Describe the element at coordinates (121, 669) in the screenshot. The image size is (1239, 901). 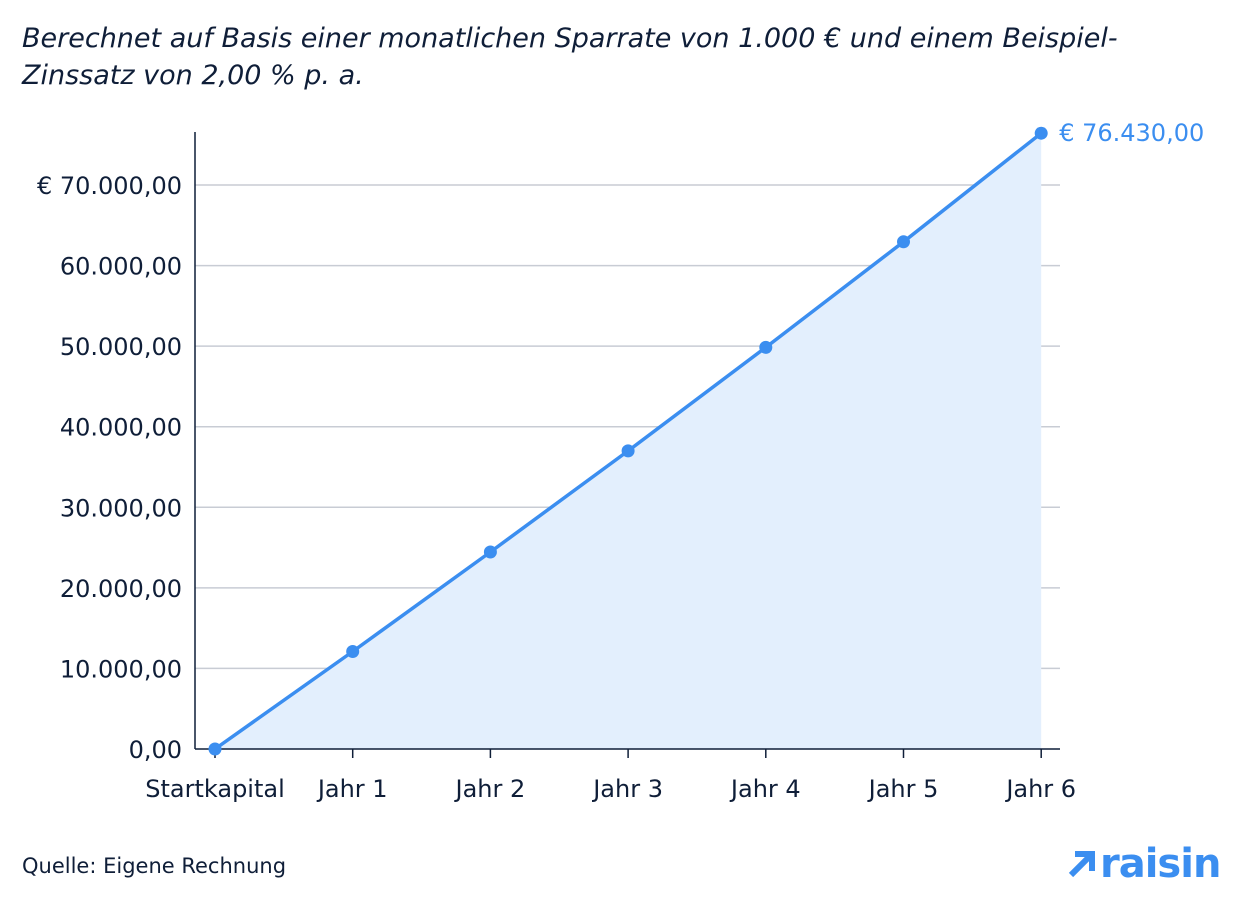
I see `y-tick-label: 10.000,00` at that location.